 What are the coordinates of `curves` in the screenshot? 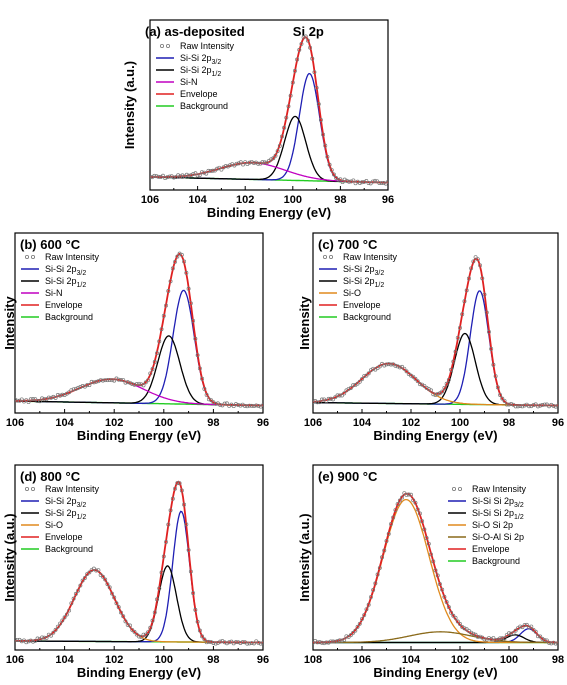 It's located at (435, 568).